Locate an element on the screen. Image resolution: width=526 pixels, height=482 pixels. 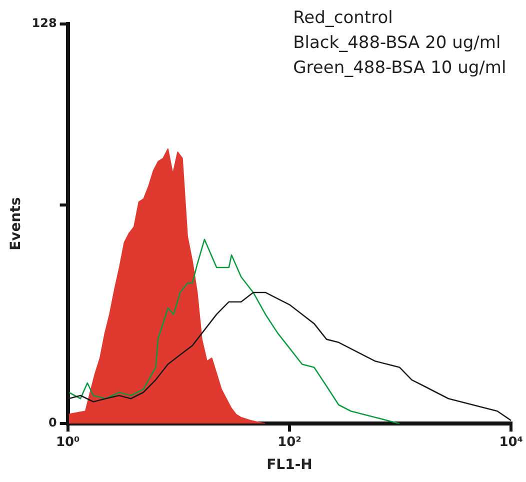
annotation: Black_488-BSA 20 ug/ml is located at coordinates (397, 42).